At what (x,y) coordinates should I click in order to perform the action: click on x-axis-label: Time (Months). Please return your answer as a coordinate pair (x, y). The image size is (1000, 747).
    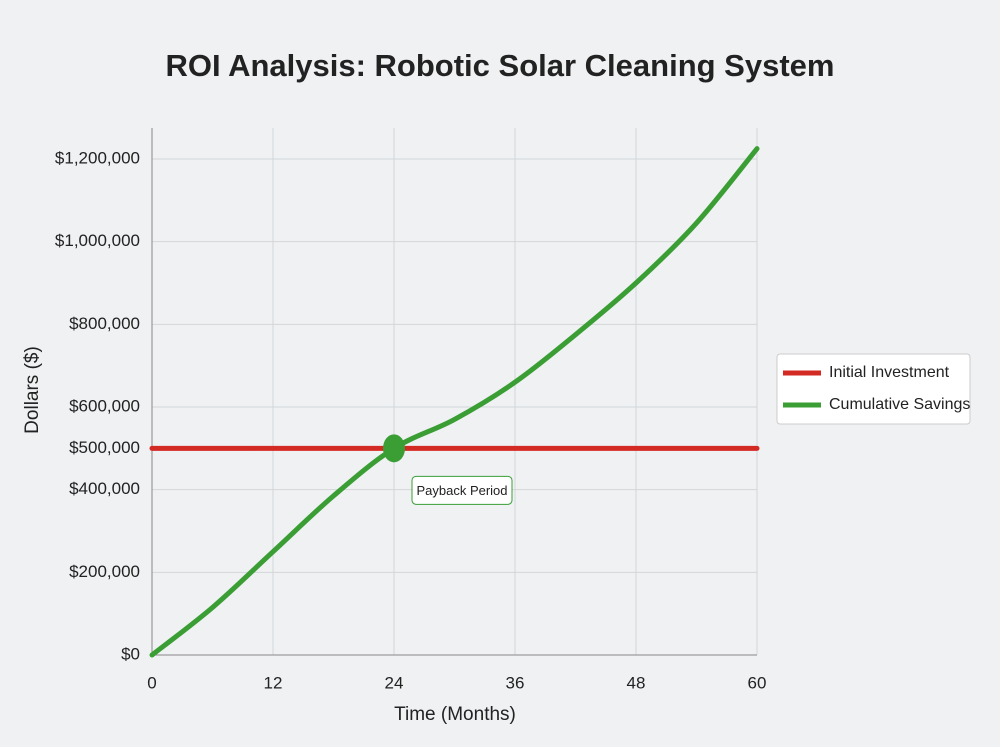
    Looking at the image, I should click on (455, 714).